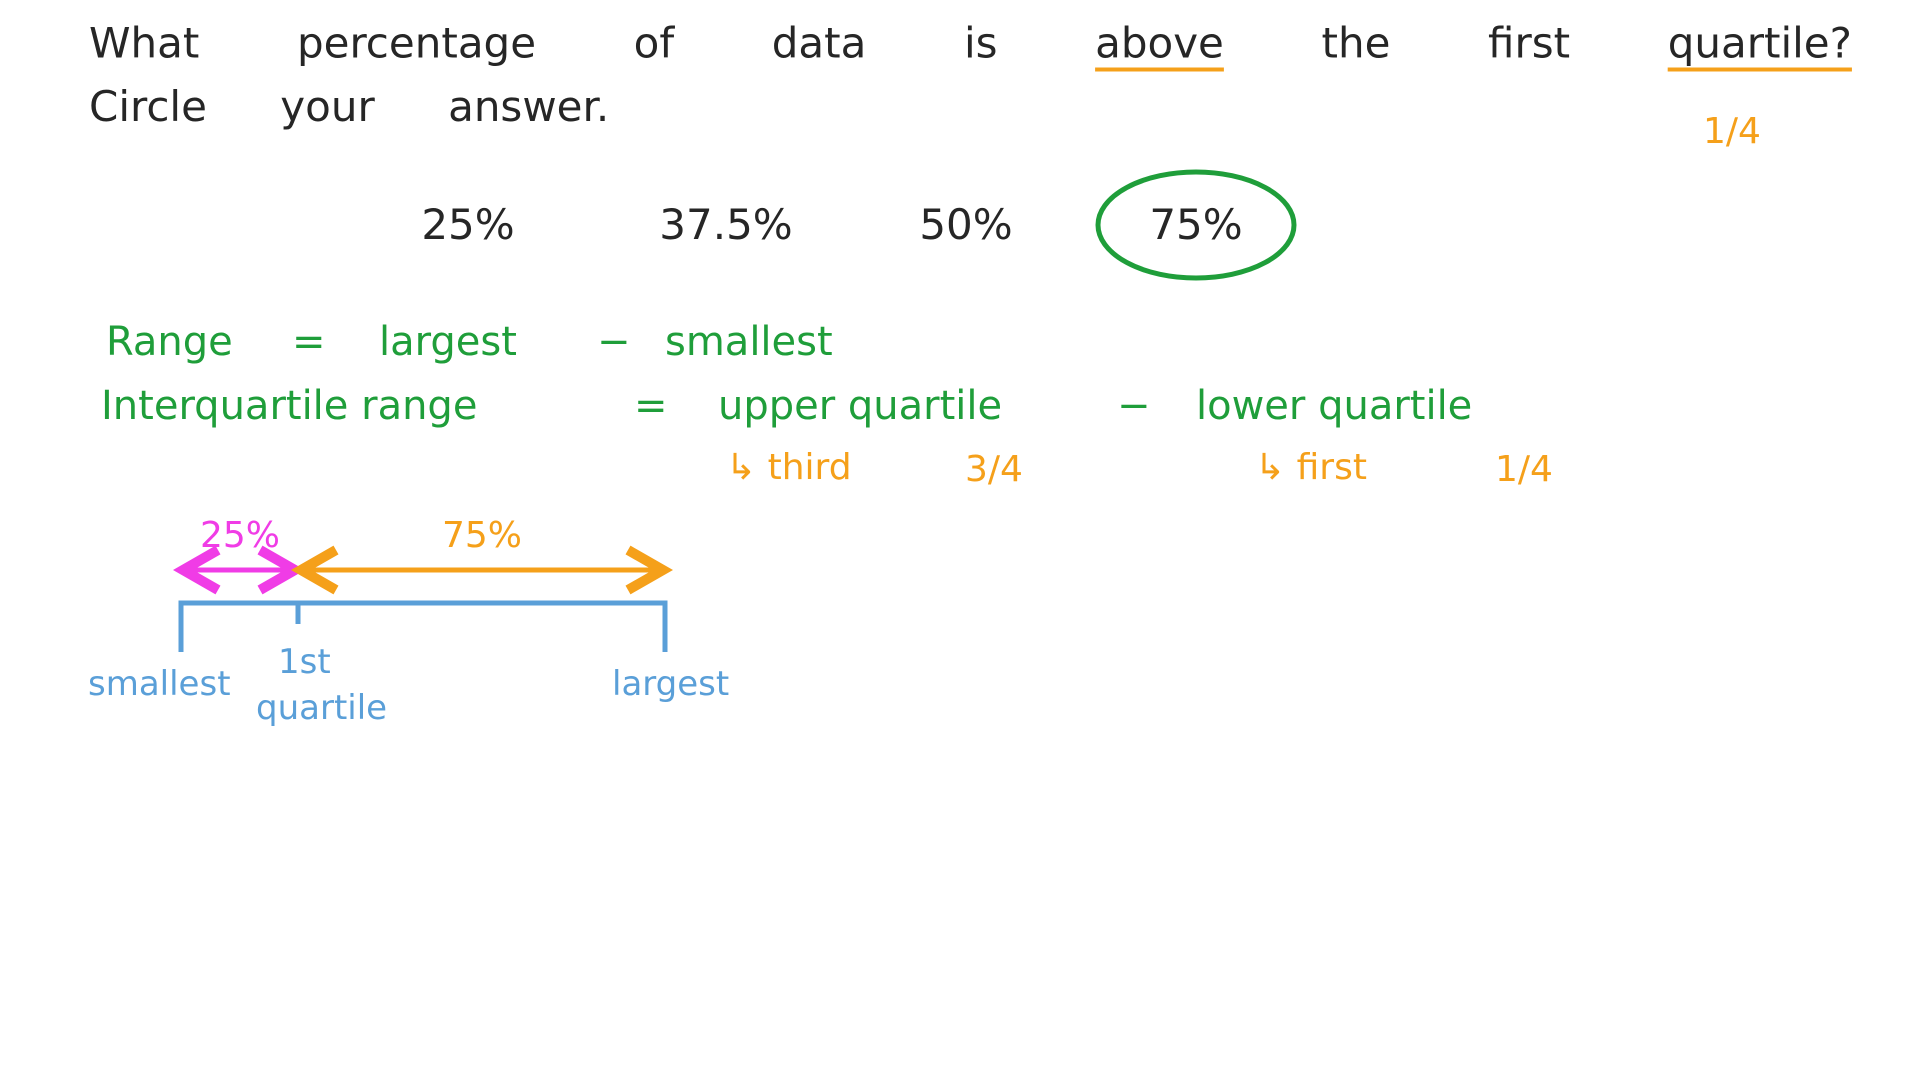 This screenshot has width=1920, height=1080. What do you see at coordinates (159, 684) in the screenshot?
I see `diagram-label: smallest` at bounding box center [159, 684].